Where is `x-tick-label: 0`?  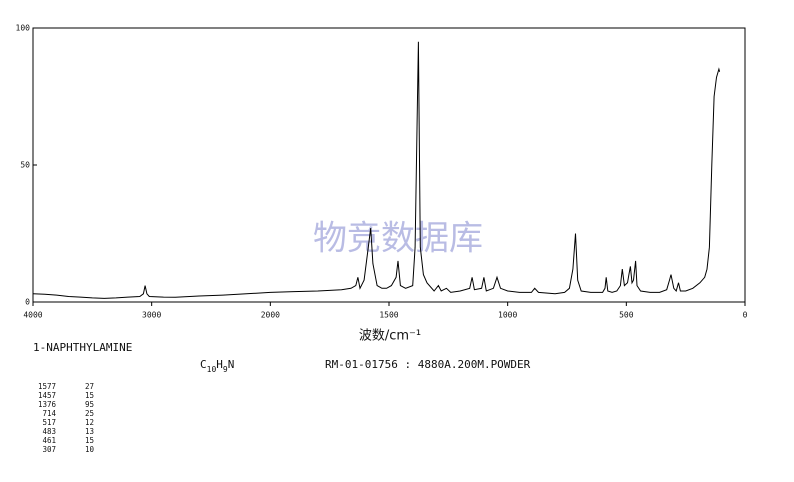 x-tick-label: 0 is located at coordinates (745, 315).